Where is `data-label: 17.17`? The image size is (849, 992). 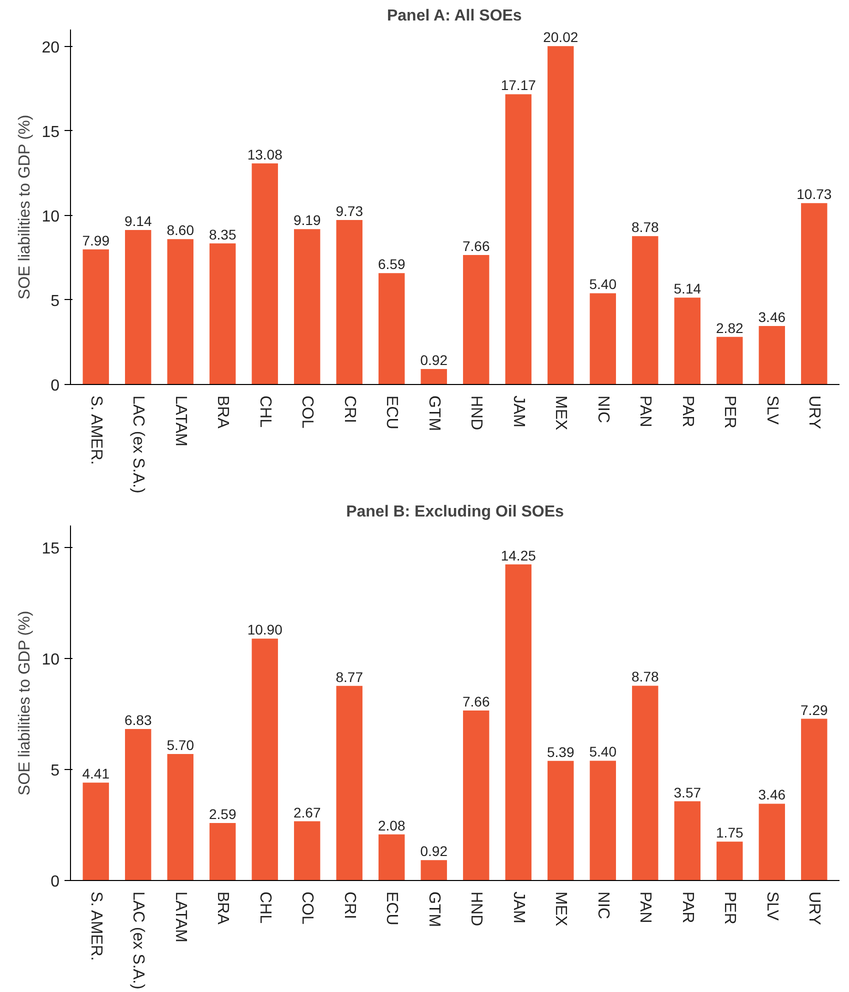
data-label: 17.17 is located at coordinates (518, 85).